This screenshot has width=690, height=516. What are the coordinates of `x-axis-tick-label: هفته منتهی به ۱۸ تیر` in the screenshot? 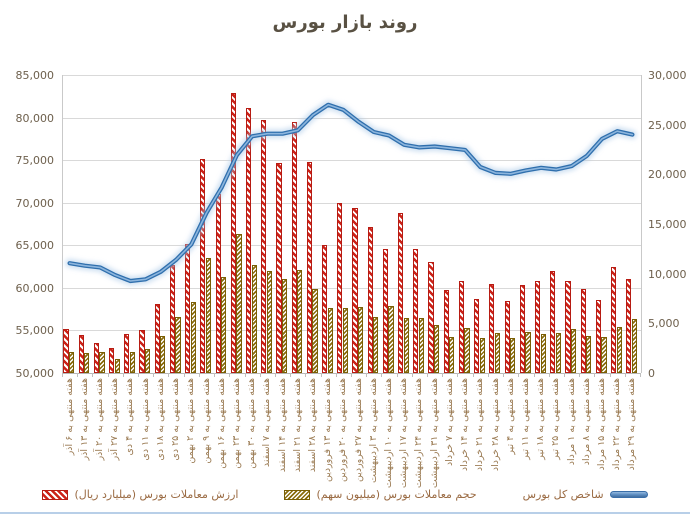 It's located at (541, 419).